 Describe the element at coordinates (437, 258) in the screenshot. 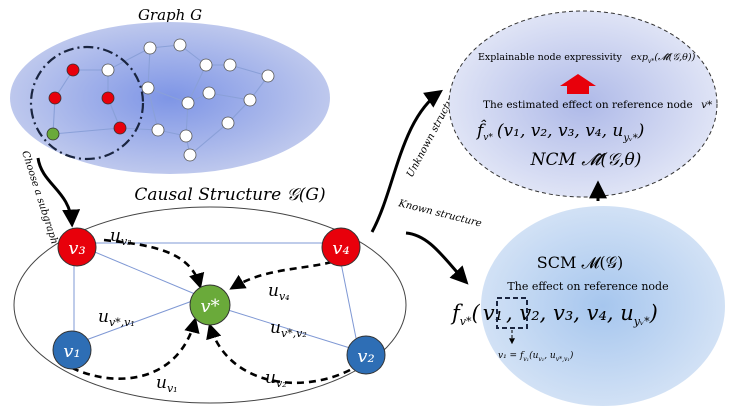

I see `known-structure-arrow` at that location.